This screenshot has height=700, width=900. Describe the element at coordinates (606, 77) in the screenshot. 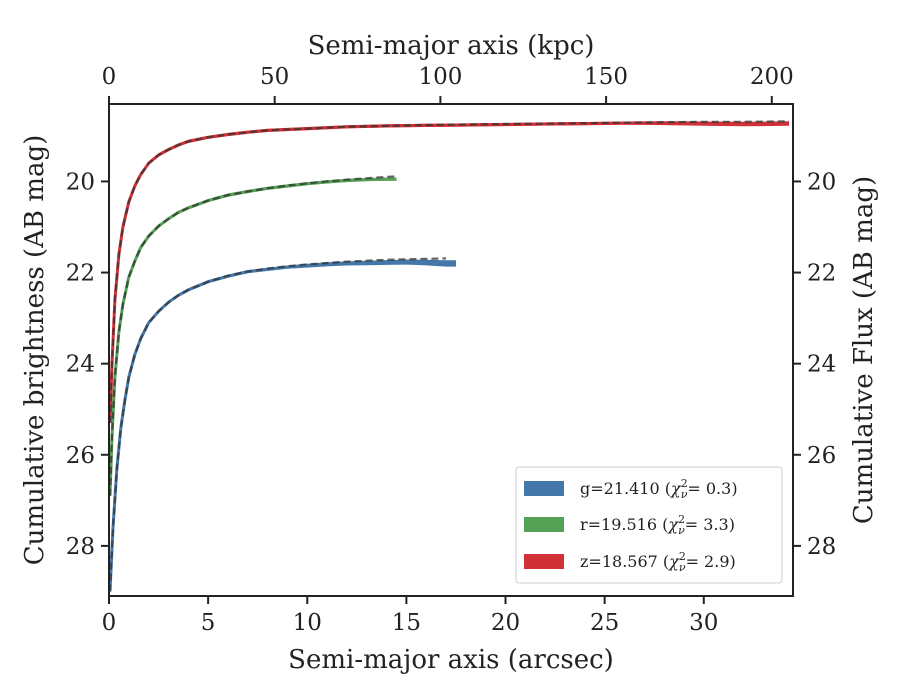

I see `x2-tick-label: 150` at that location.